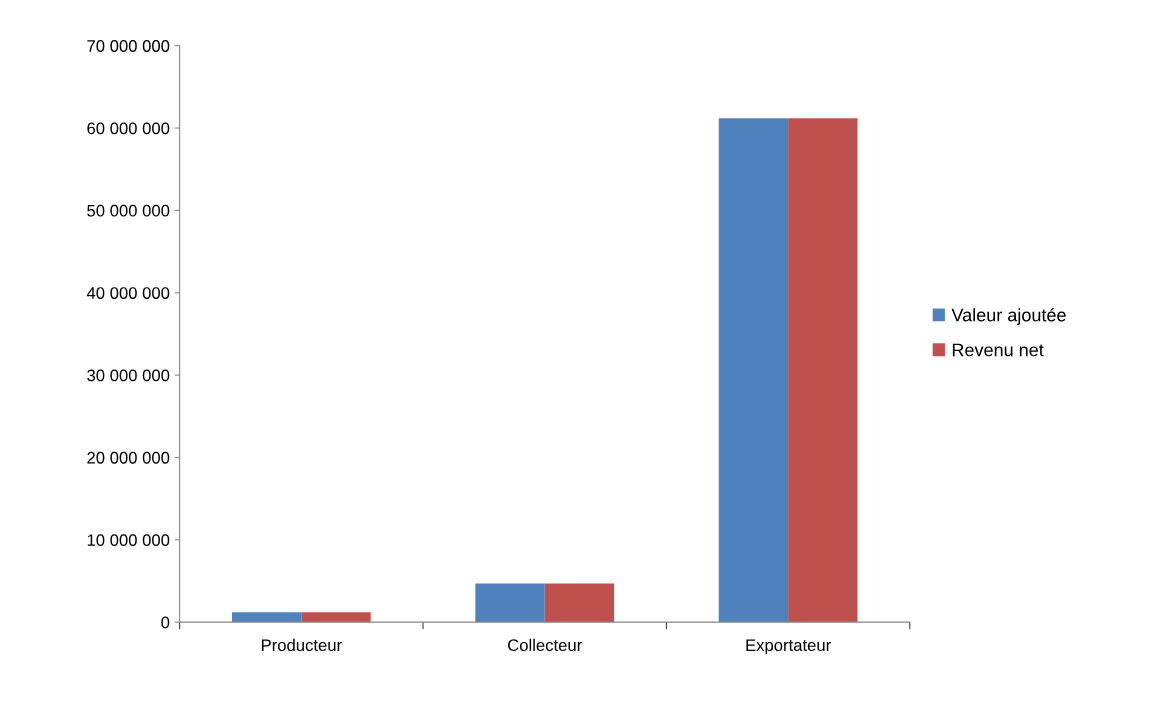  What do you see at coordinates (1008, 316) in the screenshot?
I see `legend-label: Valeur ajoutée` at bounding box center [1008, 316].